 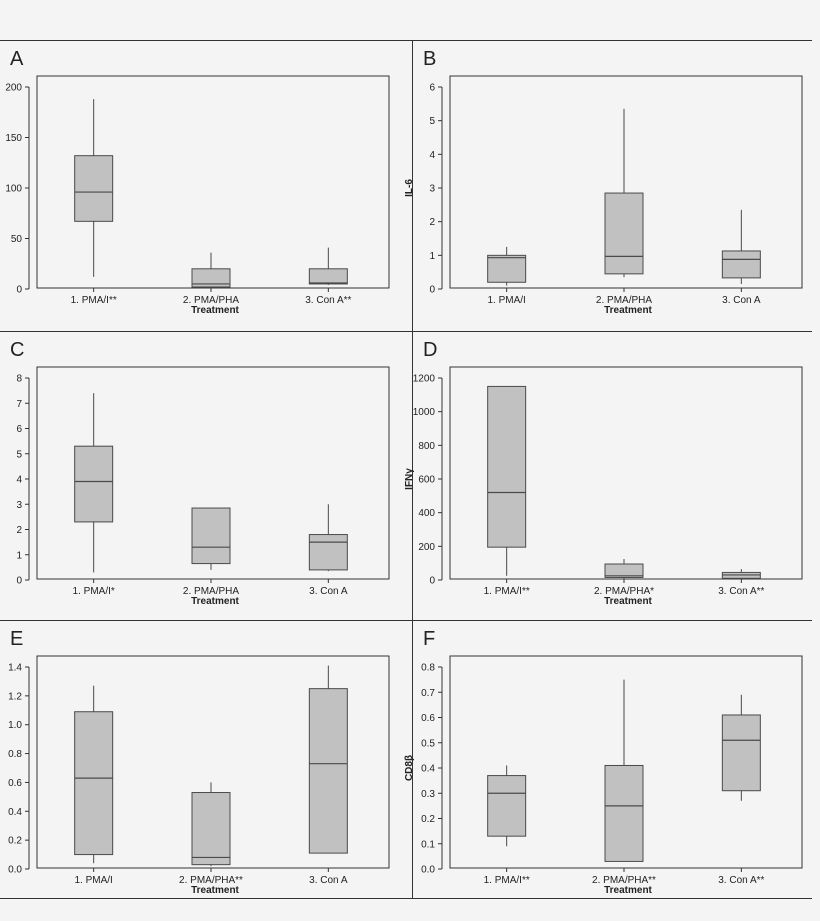 What do you see at coordinates (1, 768) in the screenshot?
I see `y-axis-label: CD4` at bounding box center [1, 768].